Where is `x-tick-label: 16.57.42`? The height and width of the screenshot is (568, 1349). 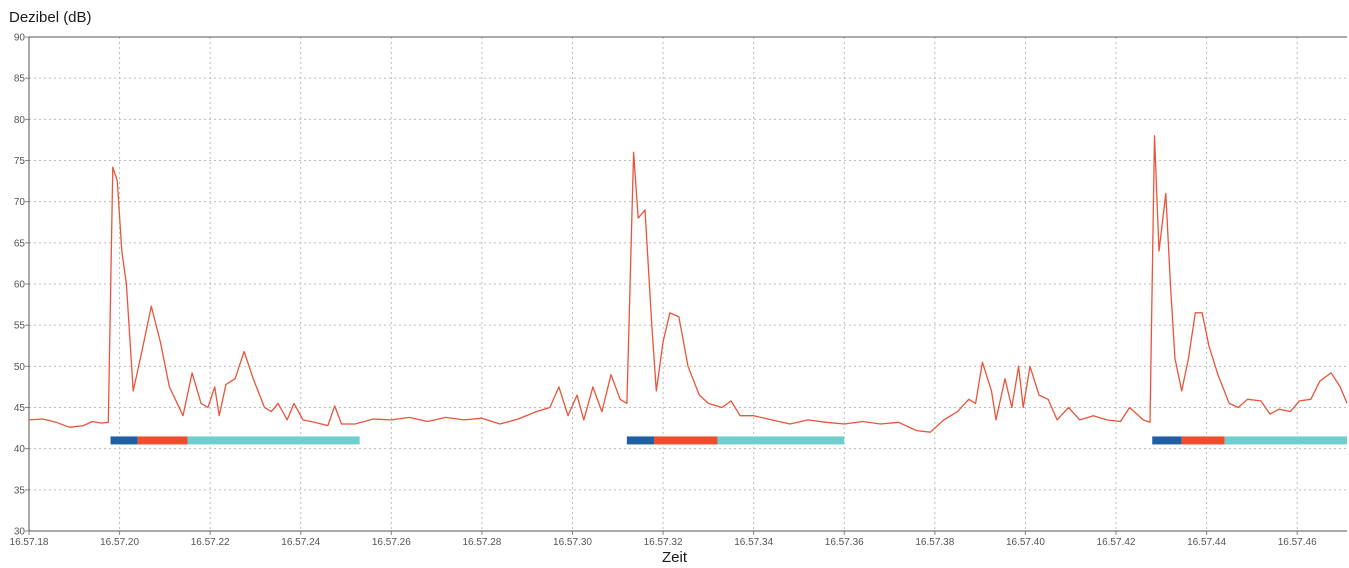
x-tick-label: 16.57.42 is located at coordinates (1116, 542).